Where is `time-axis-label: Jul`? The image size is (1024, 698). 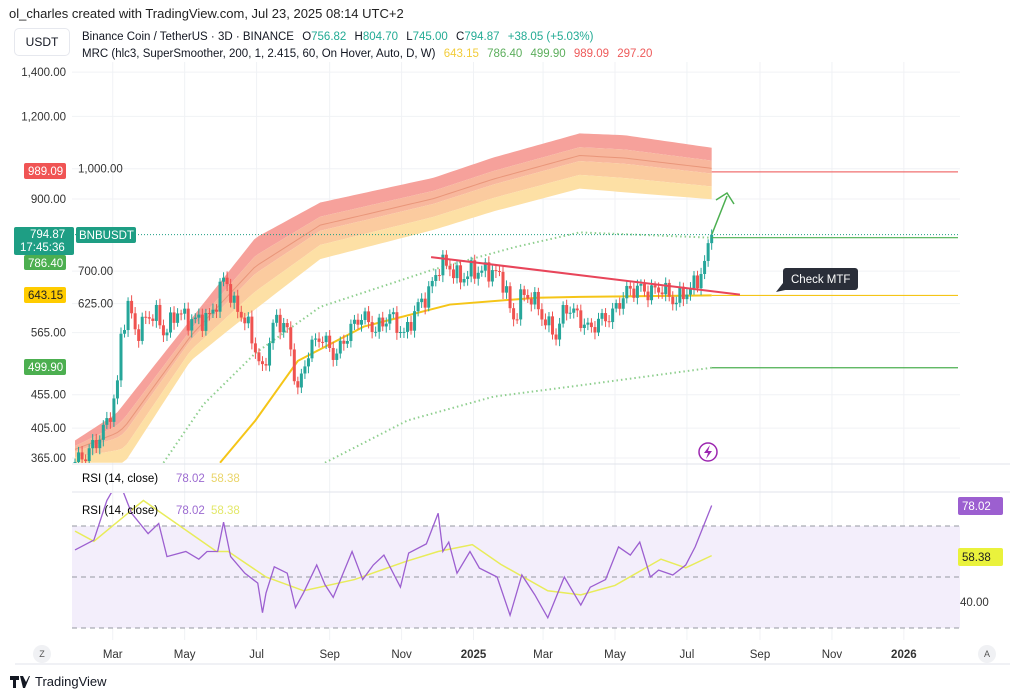 time-axis-label: Jul is located at coordinates (256, 655).